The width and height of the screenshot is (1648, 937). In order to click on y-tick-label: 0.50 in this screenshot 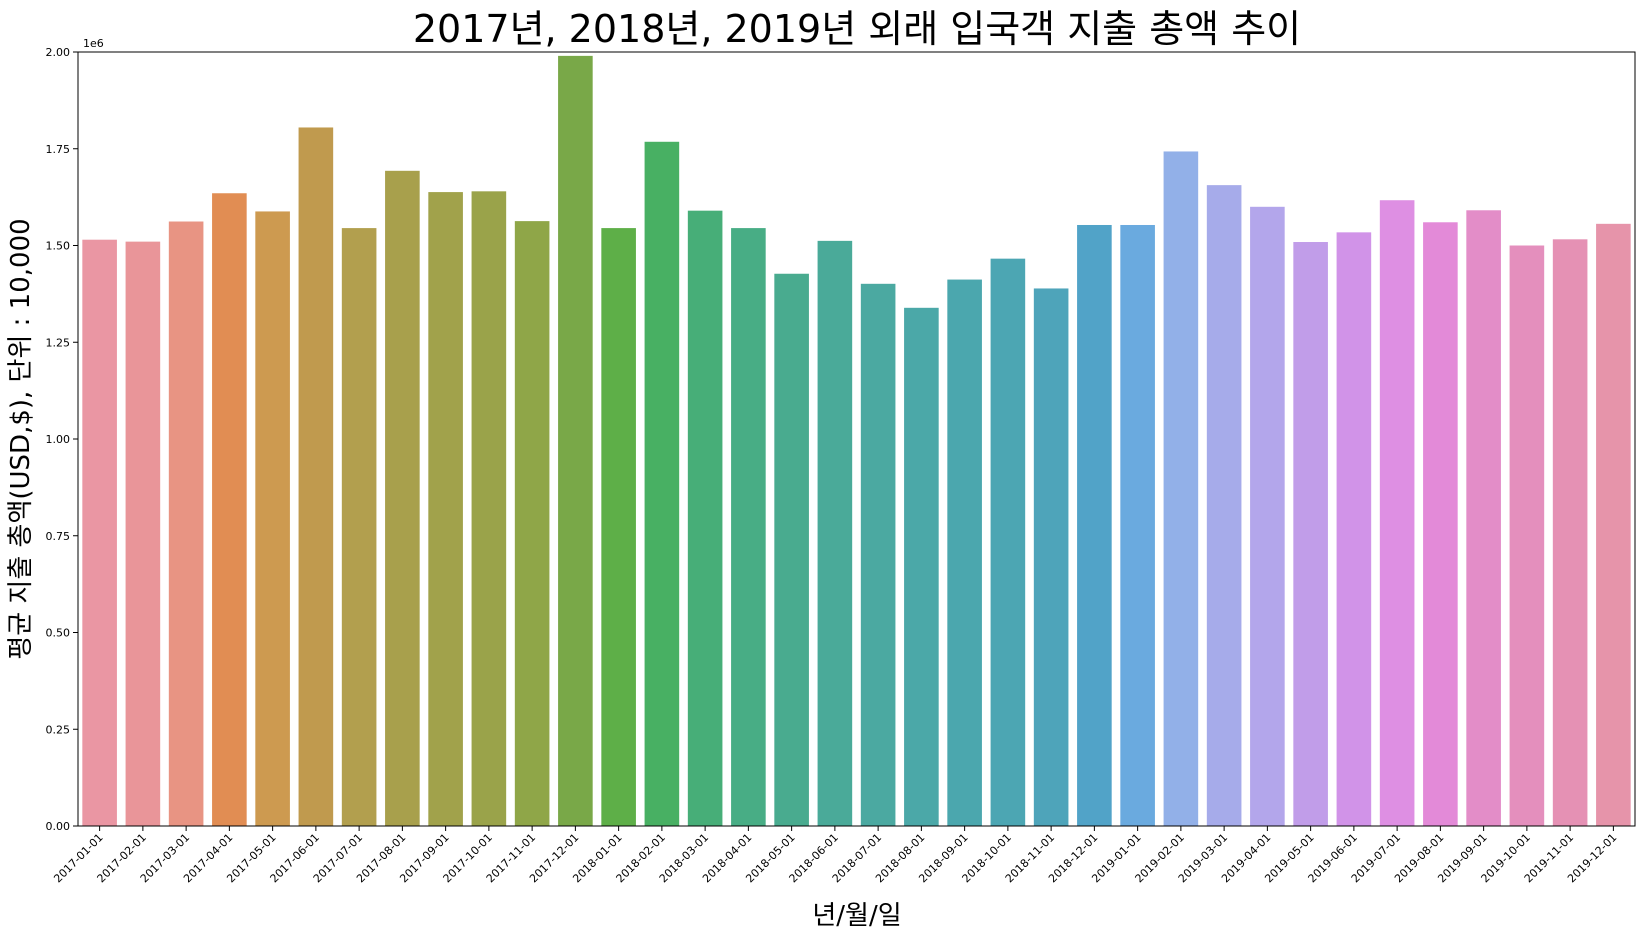, I will do `click(58, 633)`.